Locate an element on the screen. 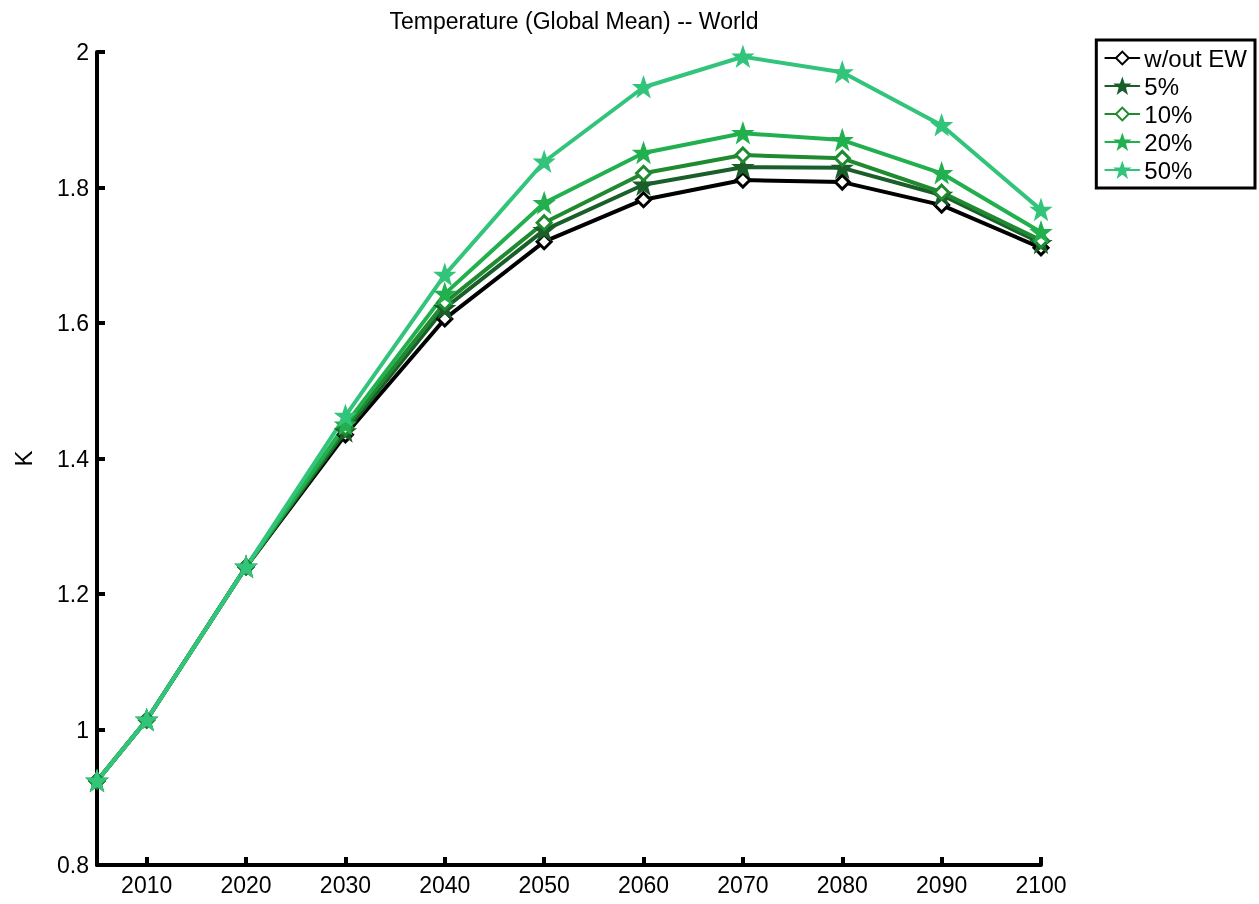 The width and height of the screenshot is (1259, 904). legend-label: 5% is located at coordinates (1161, 86).